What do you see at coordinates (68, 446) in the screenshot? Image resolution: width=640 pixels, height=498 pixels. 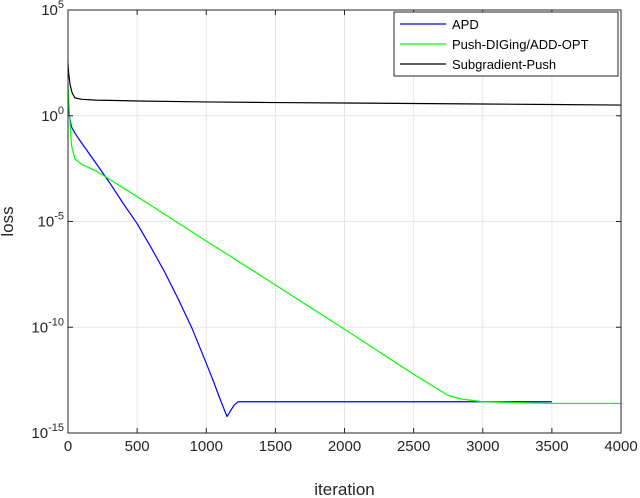 I see `x-tick-label: 0` at bounding box center [68, 446].